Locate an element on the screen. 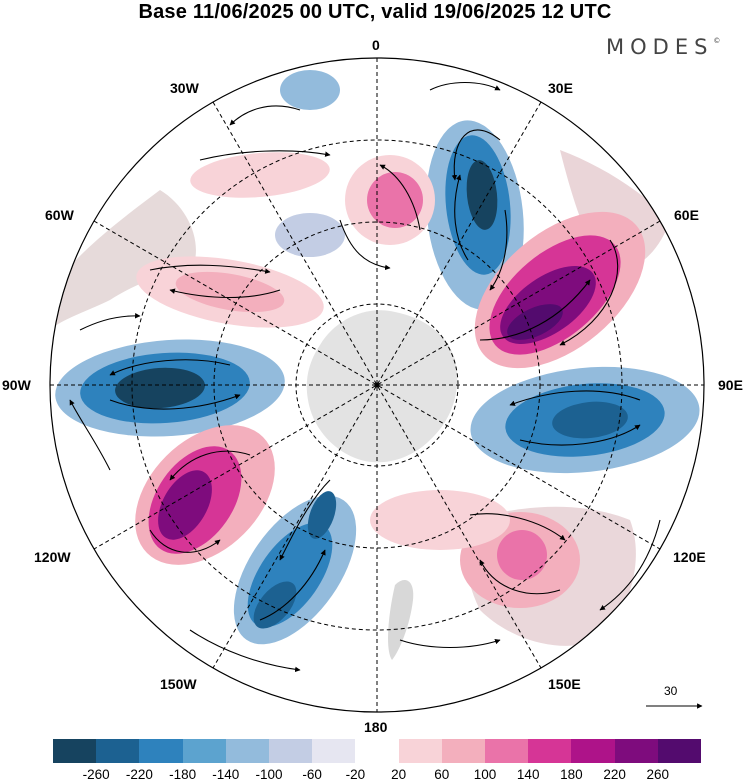  colorbar-tick-label: 20 is located at coordinates (399, 774).